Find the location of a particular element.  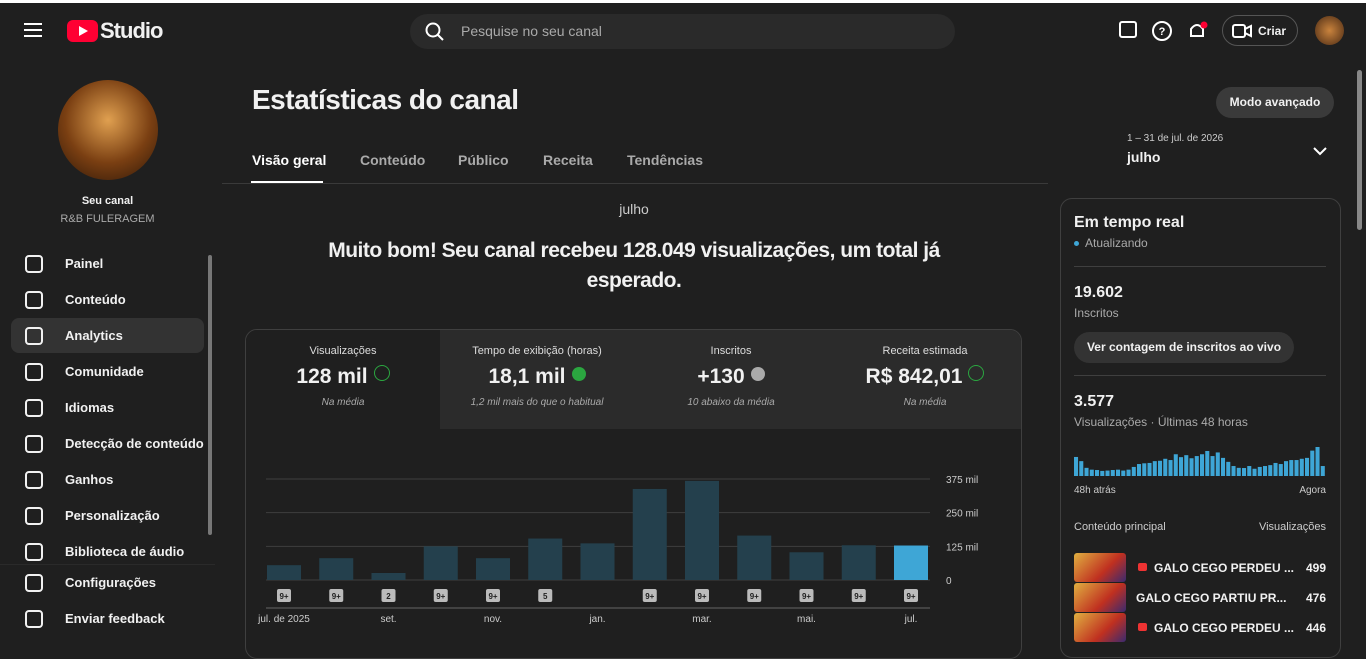

video-views: 499 is located at coordinates (1315, 568).